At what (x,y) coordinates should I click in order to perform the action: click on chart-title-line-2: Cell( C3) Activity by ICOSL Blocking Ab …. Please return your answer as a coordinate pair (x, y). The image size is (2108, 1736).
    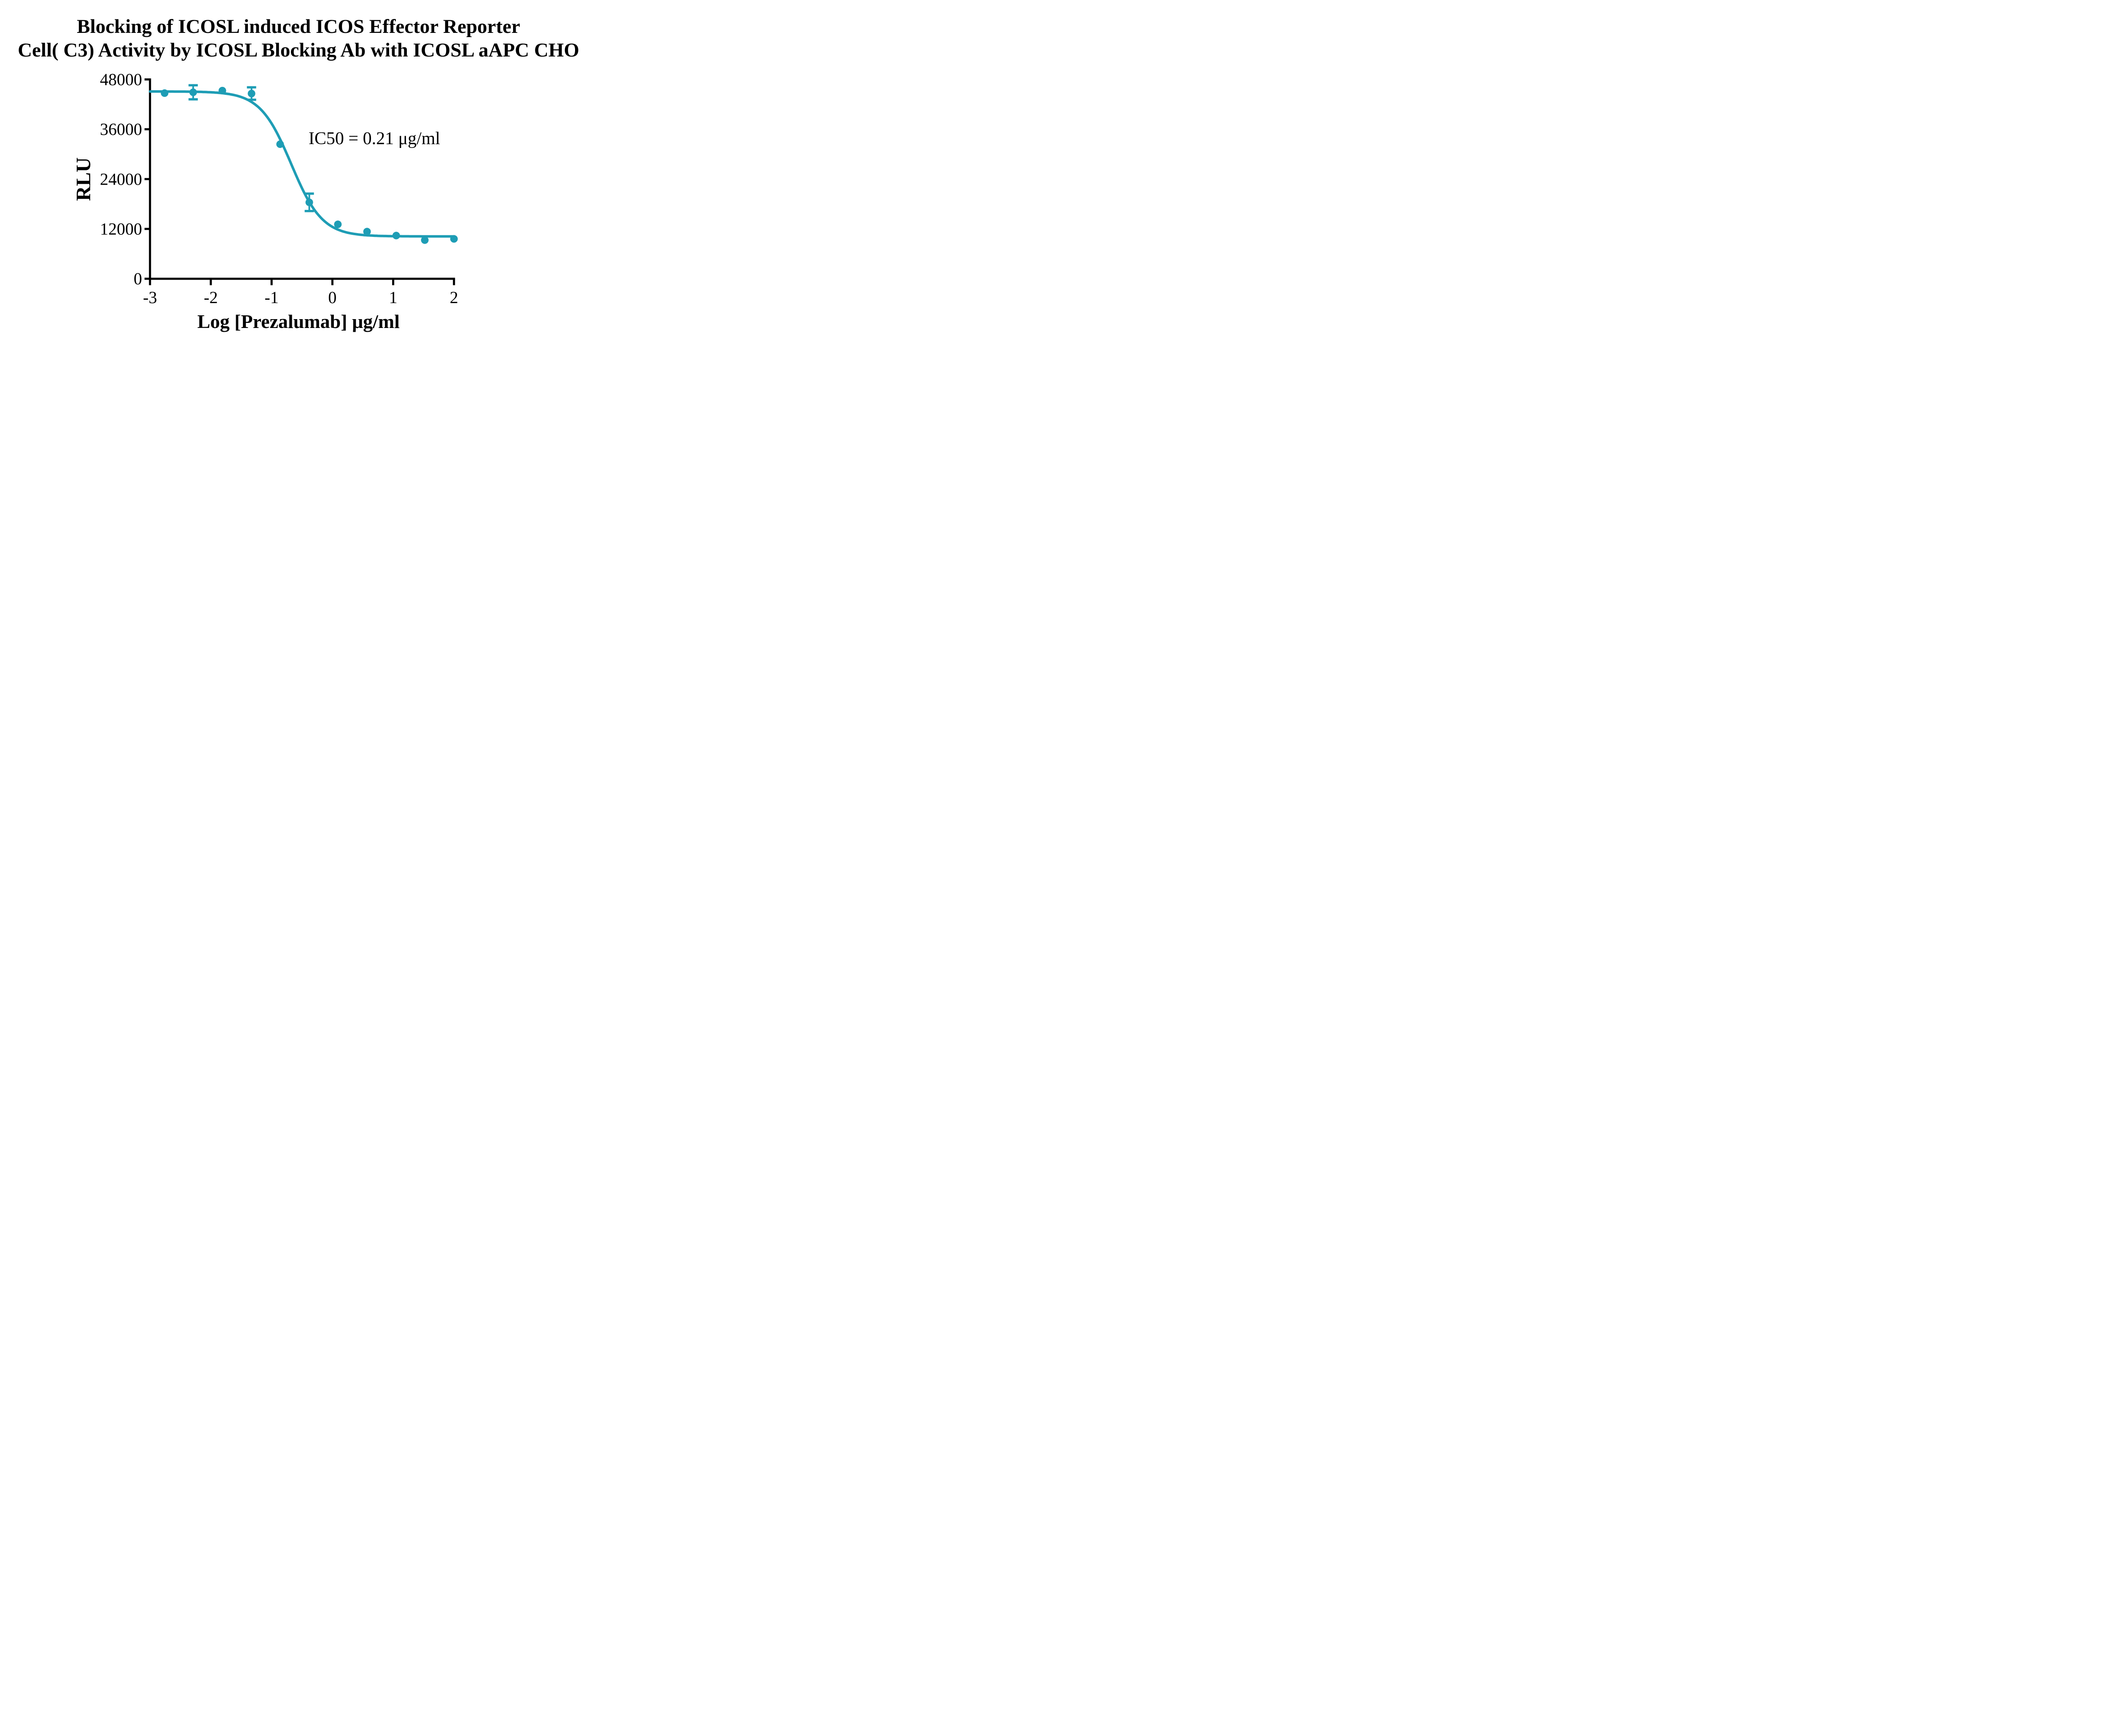
    Looking at the image, I should click on (298, 50).